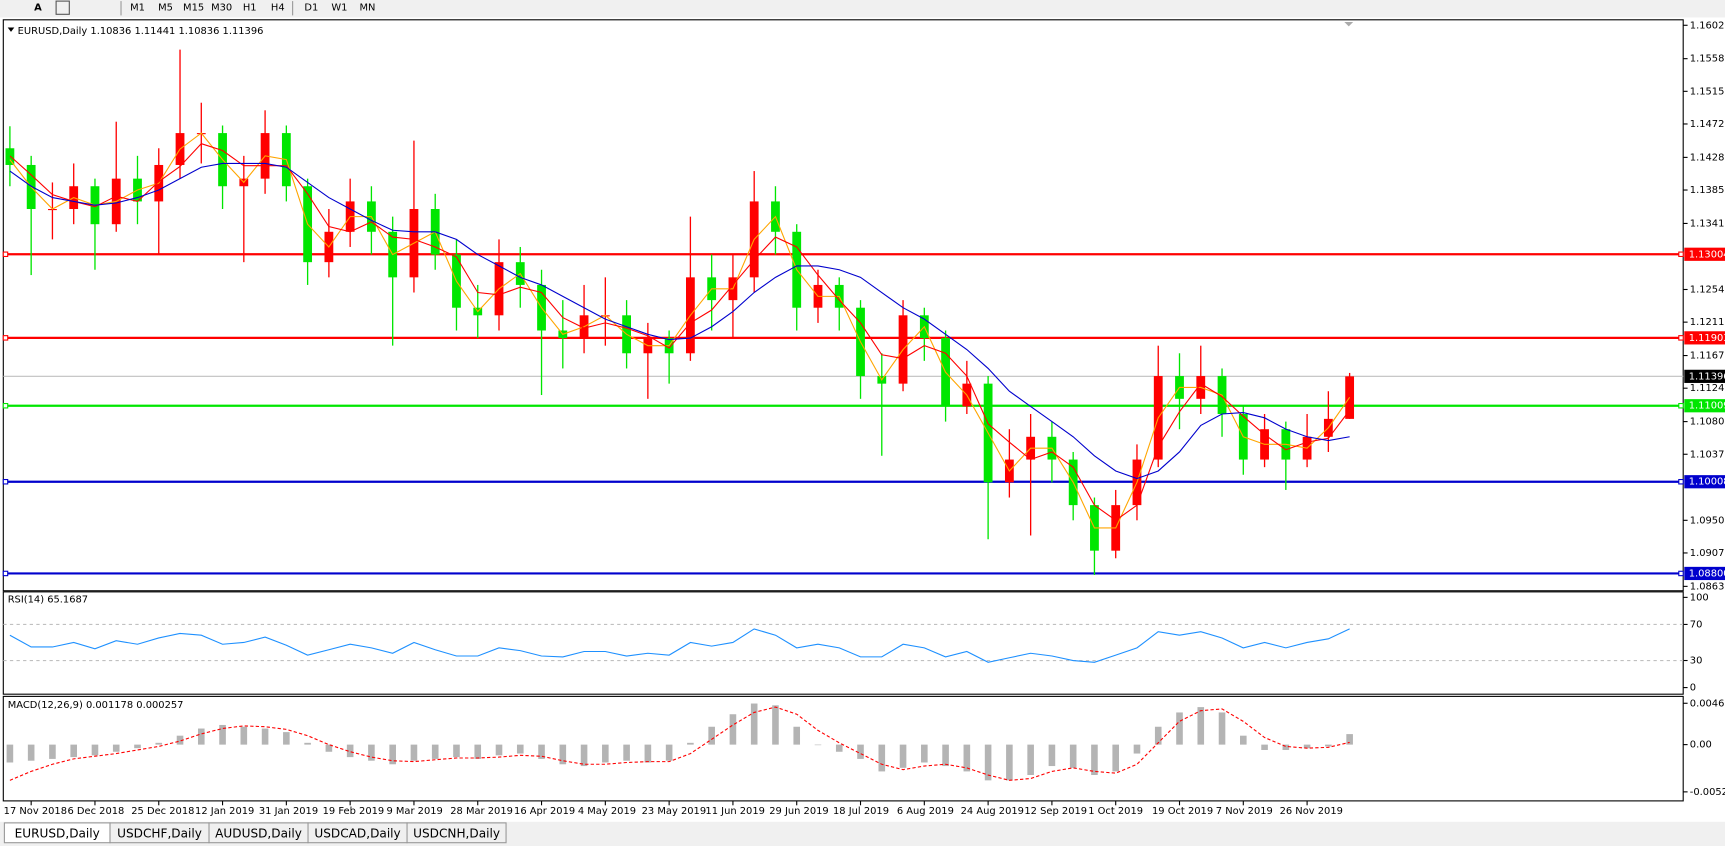 The width and height of the screenshot is (1725, 846). I want to click on x-tick-label: 6 Aug 2019, so click(925, 811).